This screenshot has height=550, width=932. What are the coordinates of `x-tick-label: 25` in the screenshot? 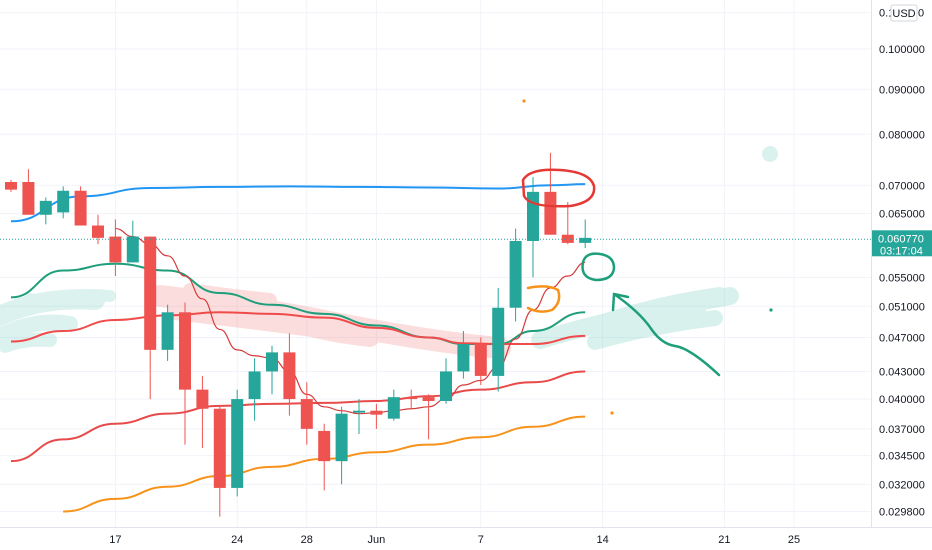 It's located at (794, 540).